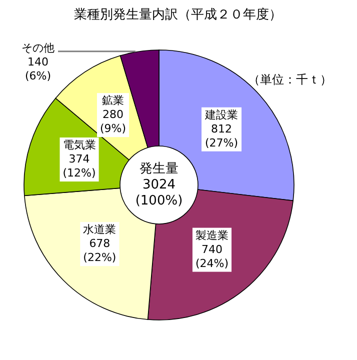 The height and width of the screenshot is (360, 357). What do you see at coordinates (99, 229) in the screenshot?
I see `slice-label: 水道業` at bounding box center [99, 229].